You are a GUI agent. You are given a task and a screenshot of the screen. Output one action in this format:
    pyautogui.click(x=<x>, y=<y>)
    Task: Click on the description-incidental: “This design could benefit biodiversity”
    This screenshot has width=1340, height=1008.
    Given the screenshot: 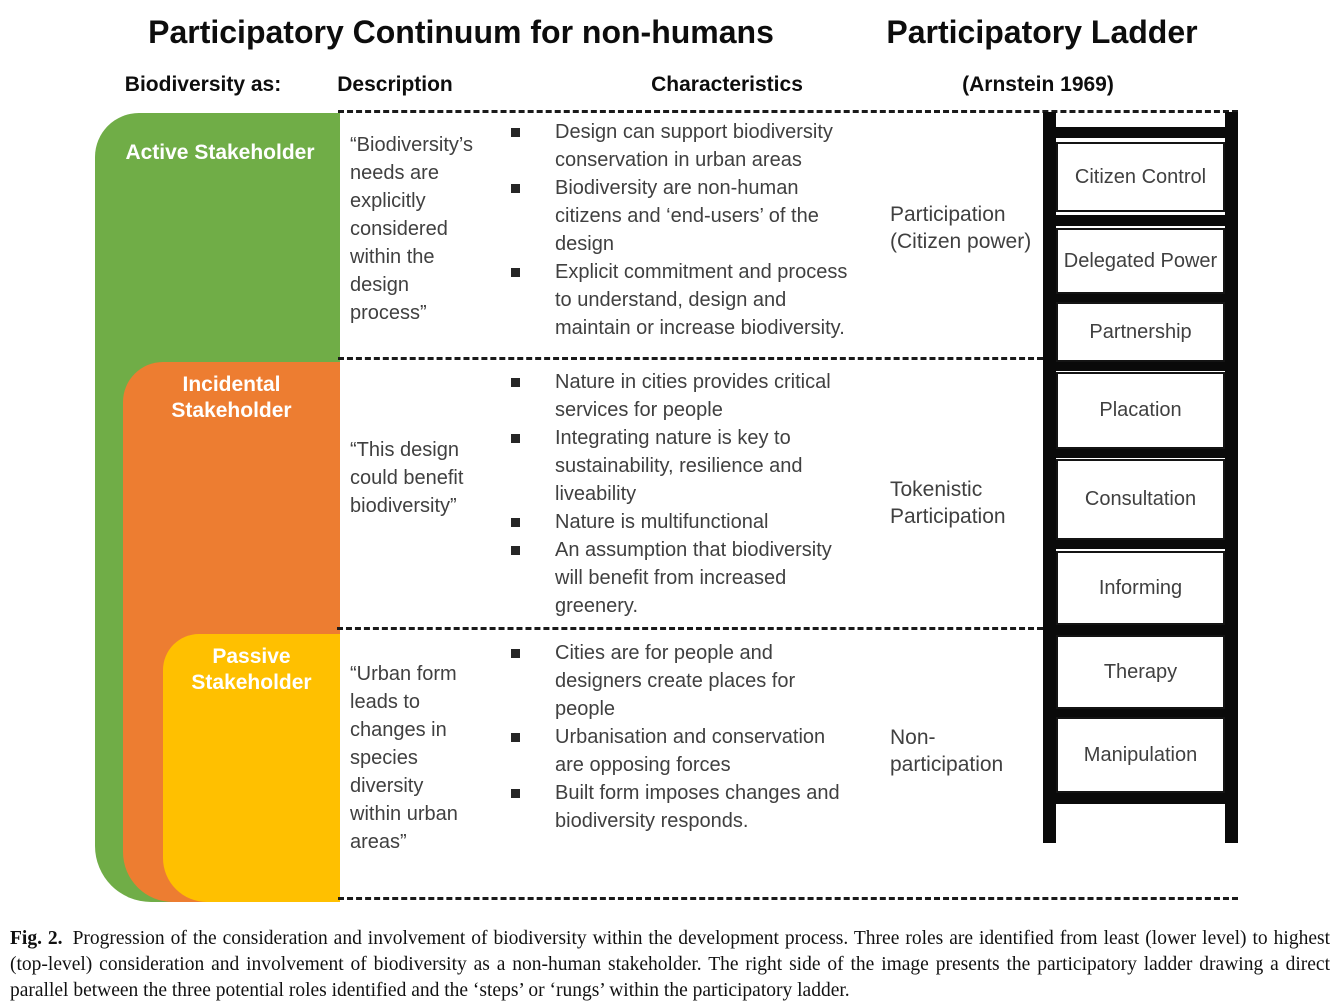 What is the action you would take?
    pyautogui.click(x=407, y=478)
    